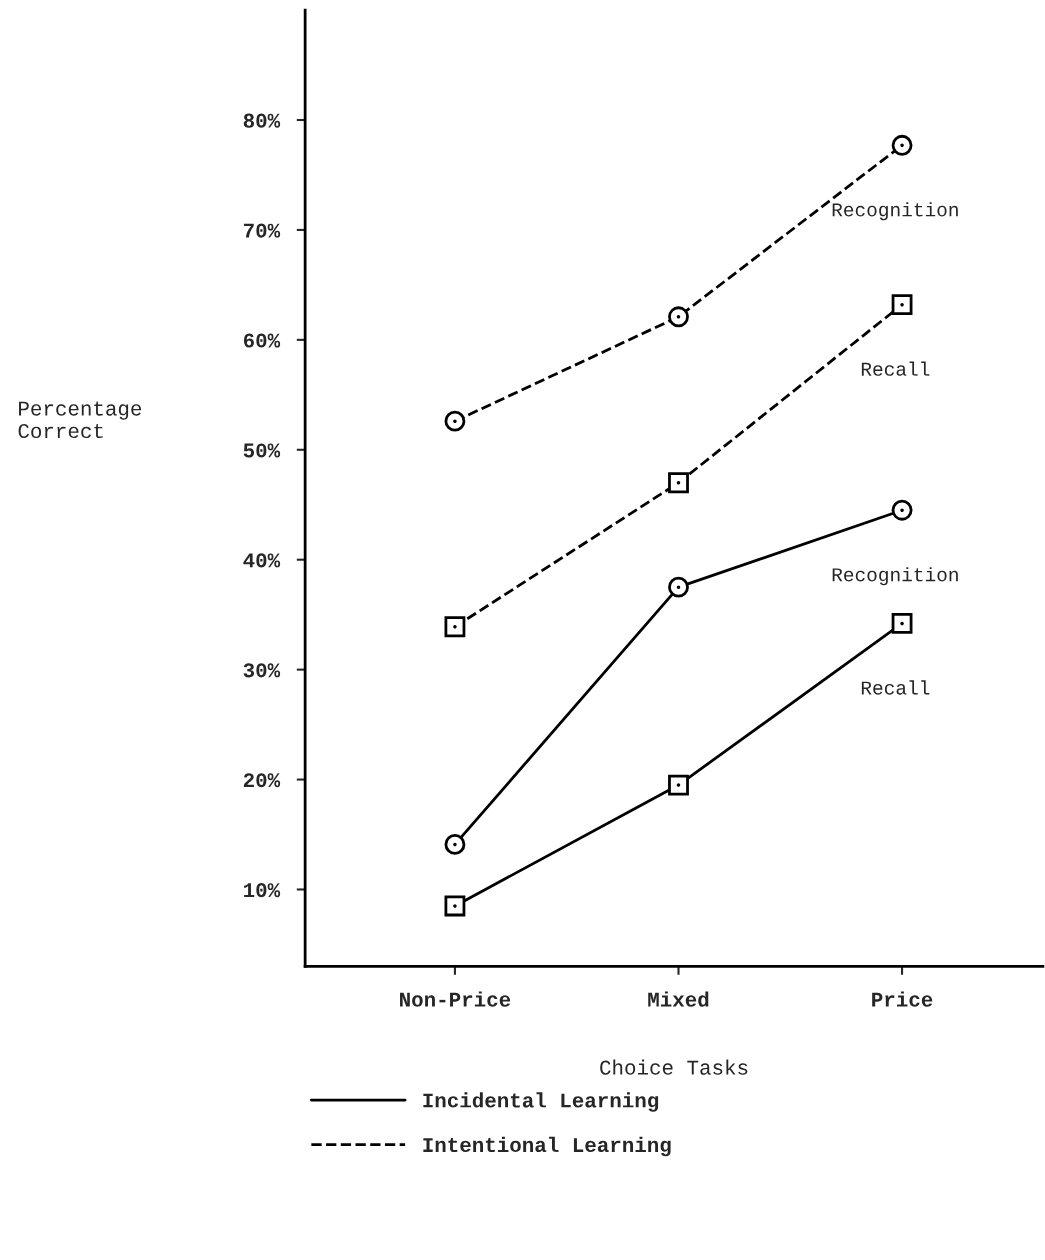  What do you see at coordinates (262, 230) in the screenshot?
I see `y-tick-label: 70%` at bounding box center [262, 230].